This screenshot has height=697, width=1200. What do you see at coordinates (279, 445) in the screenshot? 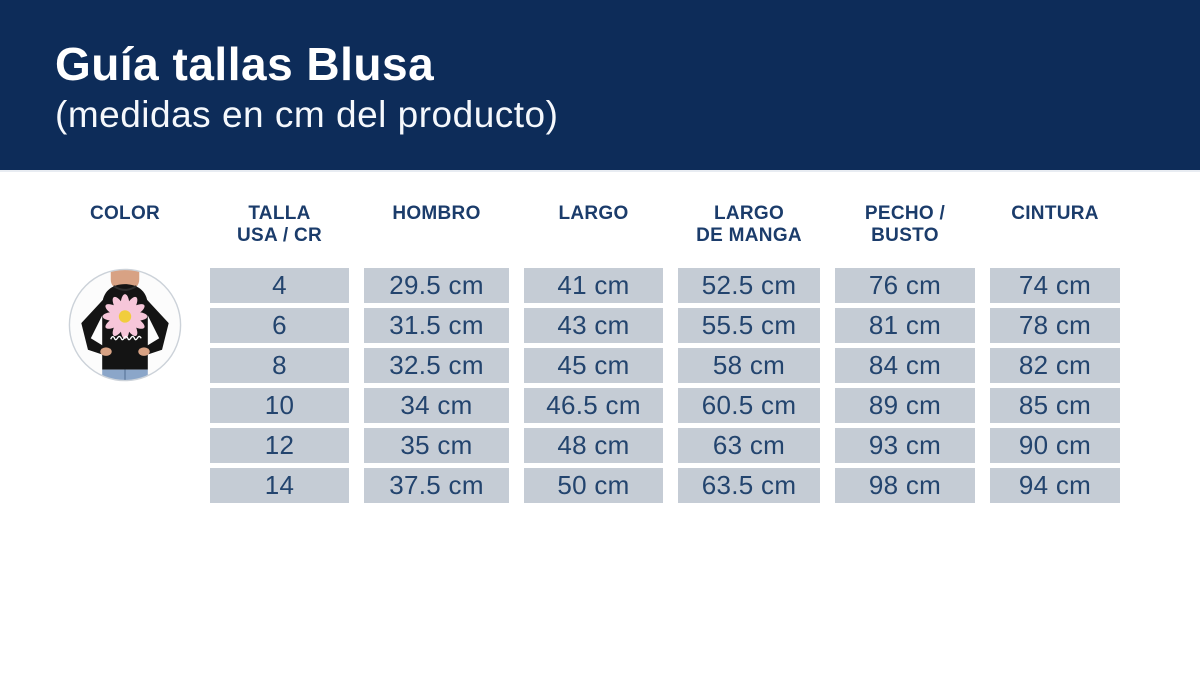
I see `cell-row5-talla: 12` at bounding box center [279, 445].